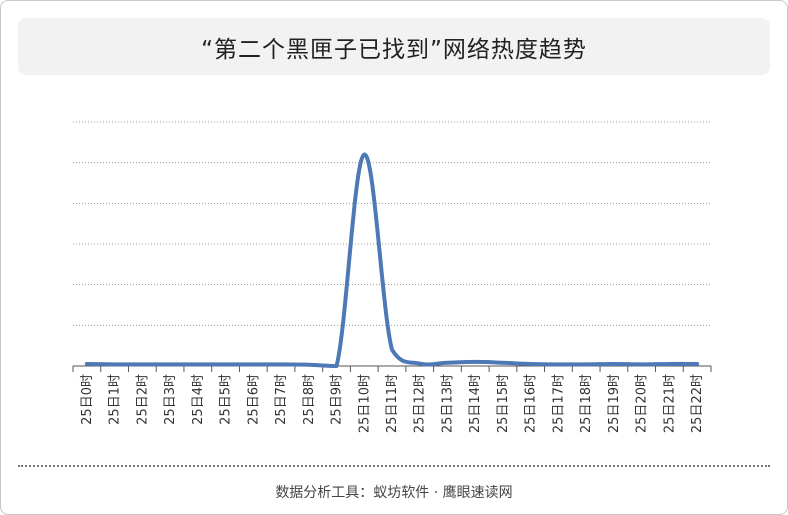 Image resolution: width=788 pixels, height=515 pixels. What do you see at coordinates (364, 403) in the screenshot?
I see `x-tick-label: 25日10时` at bounding box center [364, 403].